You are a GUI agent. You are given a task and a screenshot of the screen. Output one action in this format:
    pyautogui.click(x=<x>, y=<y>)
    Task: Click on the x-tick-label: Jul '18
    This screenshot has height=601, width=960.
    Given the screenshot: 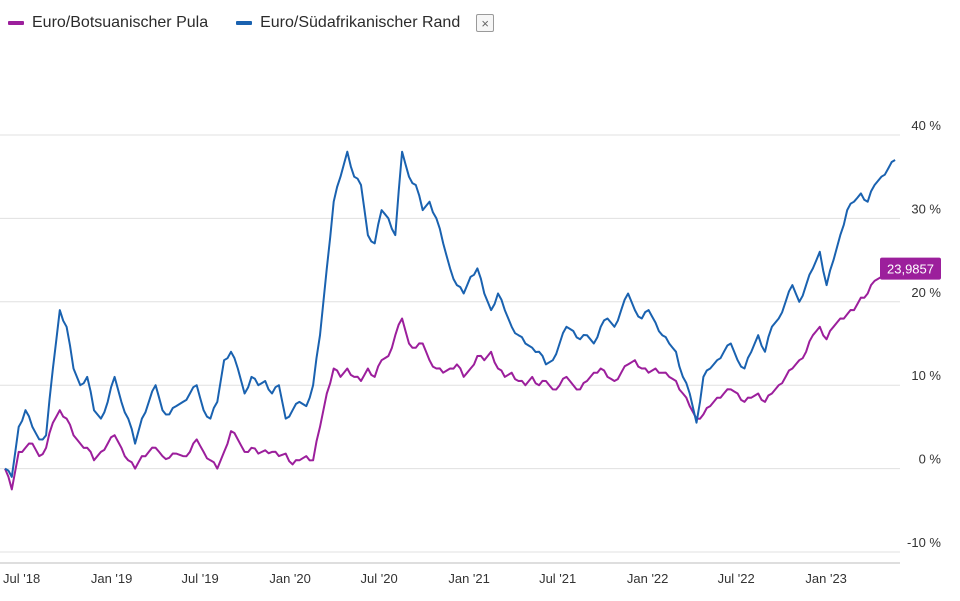 What is the action you would take?
    pyautogui.click(x=21, y=578)
    